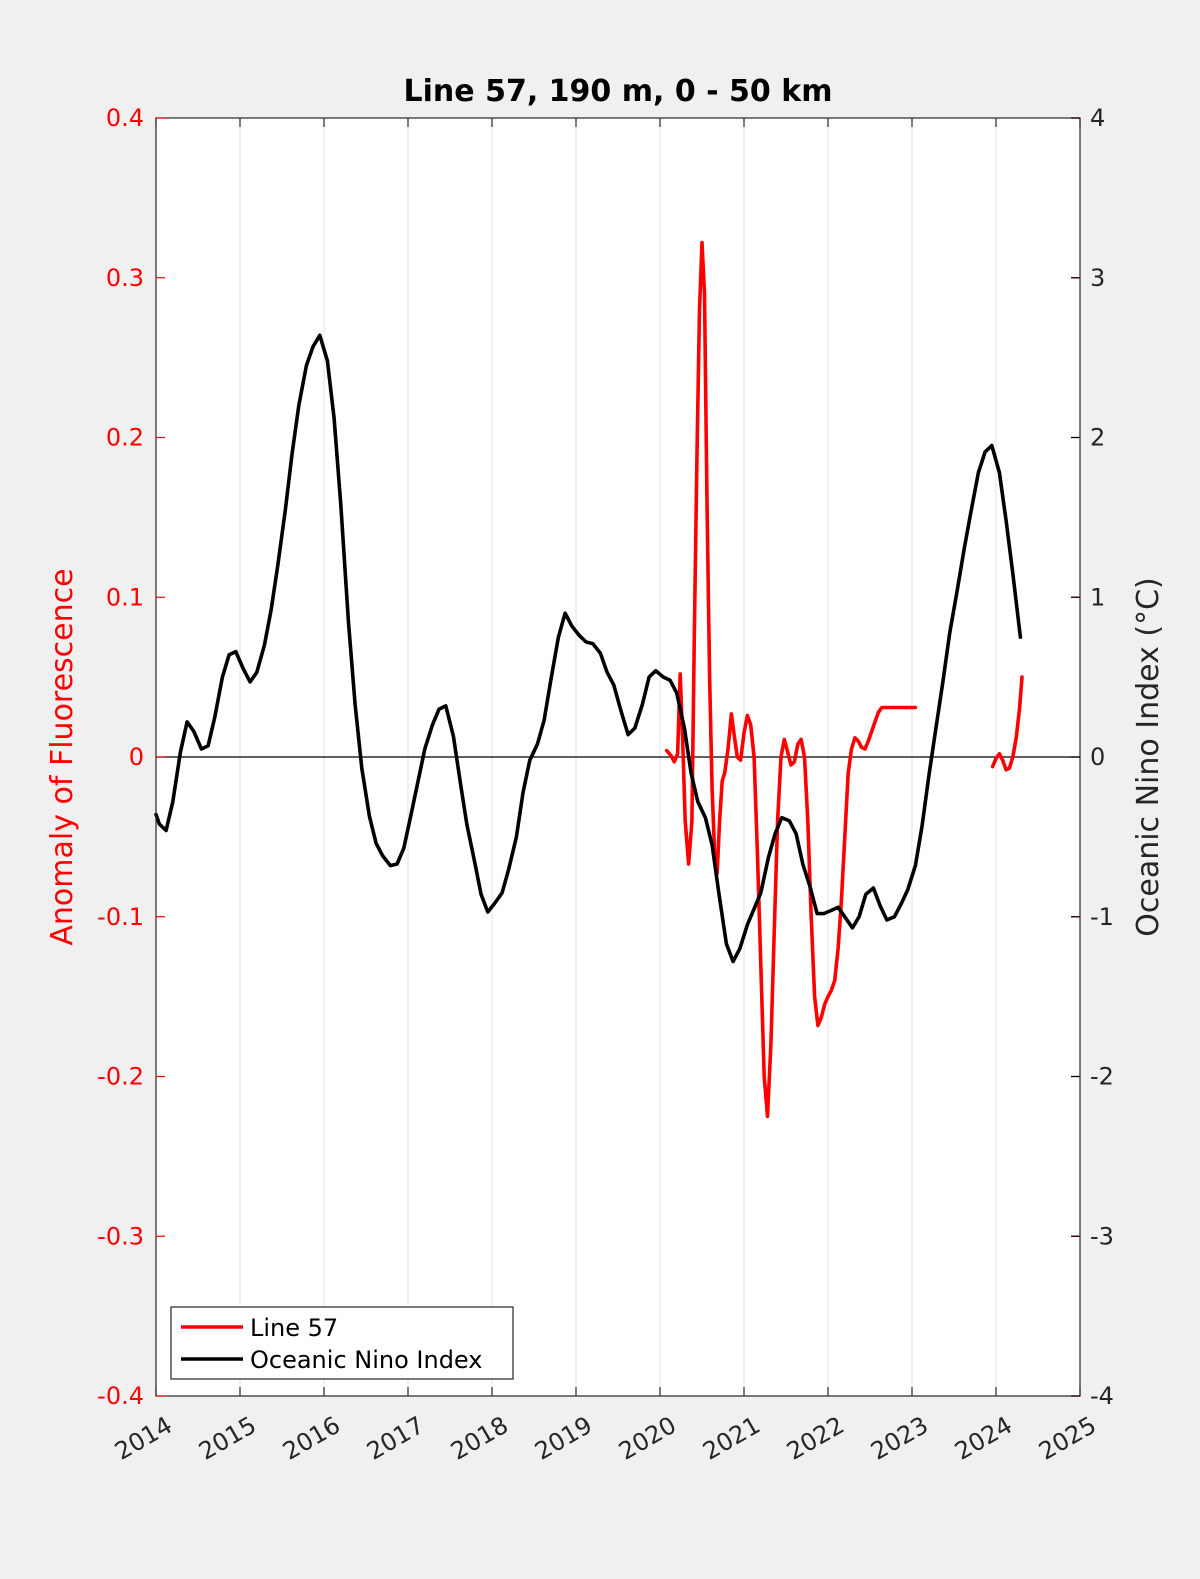 The width and height of the screenshot is (1200, 1579). Describe the element at coordinates (125, 438) in the screenshot. I see `left-tick-label: 0.2` at that location.